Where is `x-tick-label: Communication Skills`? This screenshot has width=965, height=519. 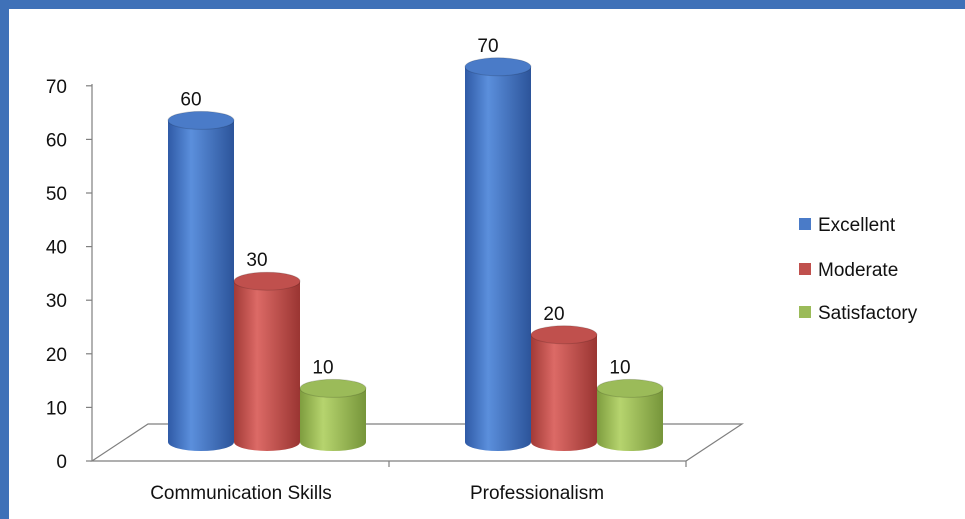
x-tick-label: Communication Skills is located at coordinates (241, 493).